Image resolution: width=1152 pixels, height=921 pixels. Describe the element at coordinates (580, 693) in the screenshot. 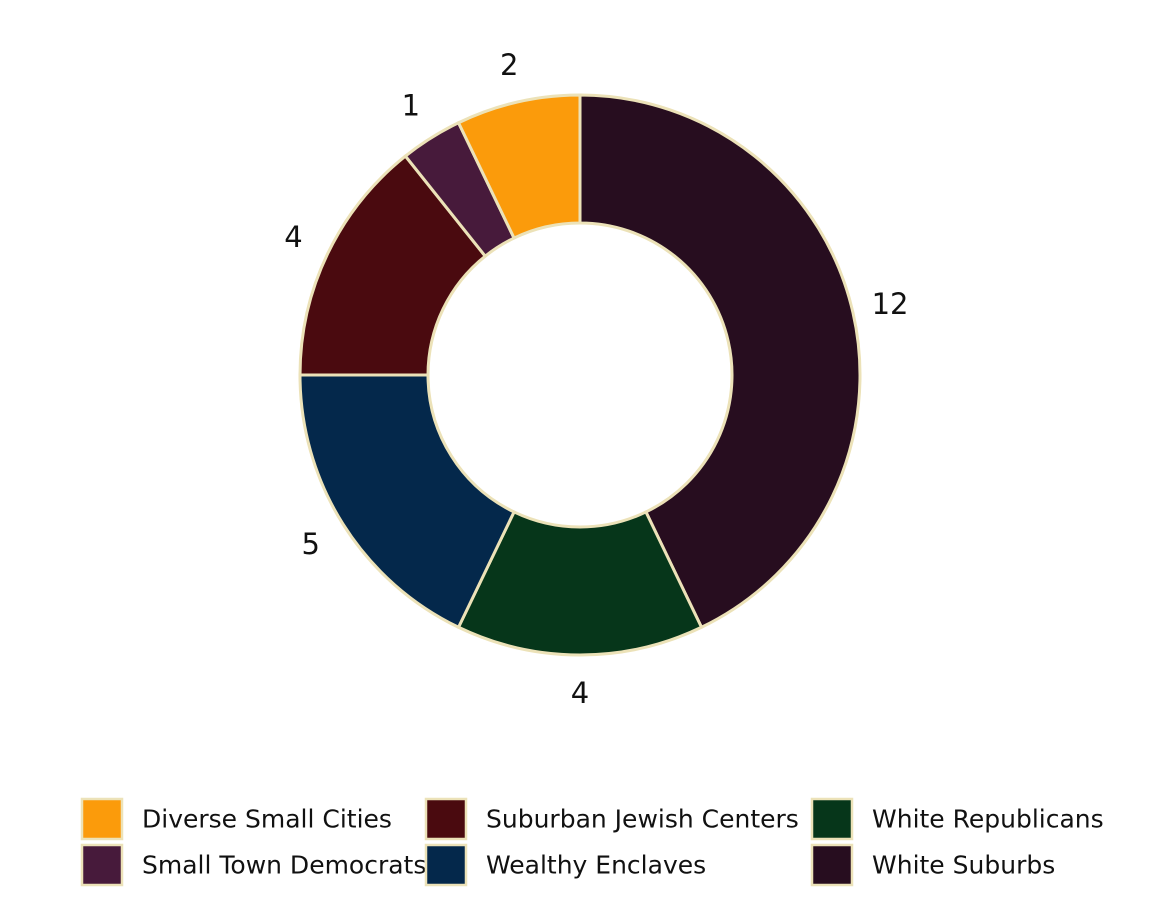

I see `value-label-white-republicans: 4` at that location.